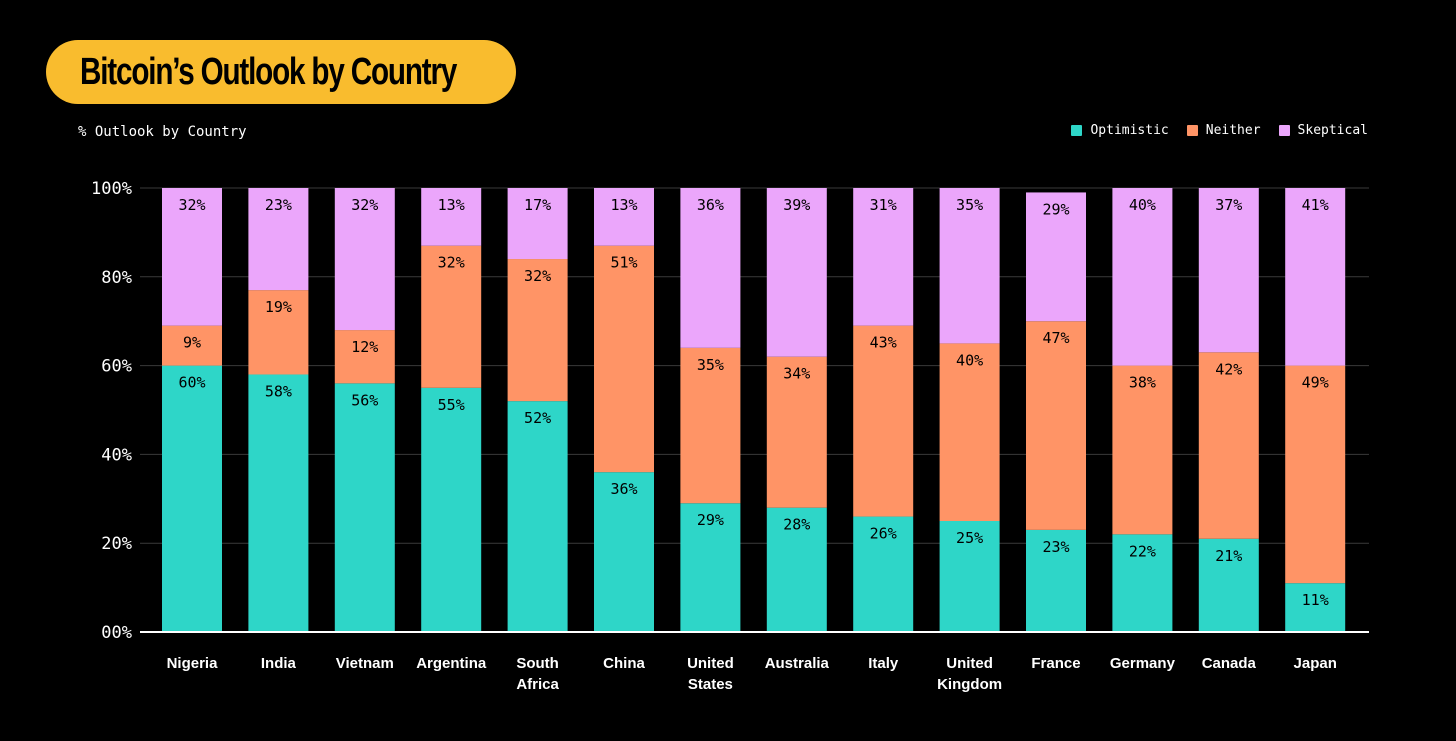 The height and width of the screenshot is (741, 1456). I want to click on x-tick-label: Canada, so click(1229, 663).